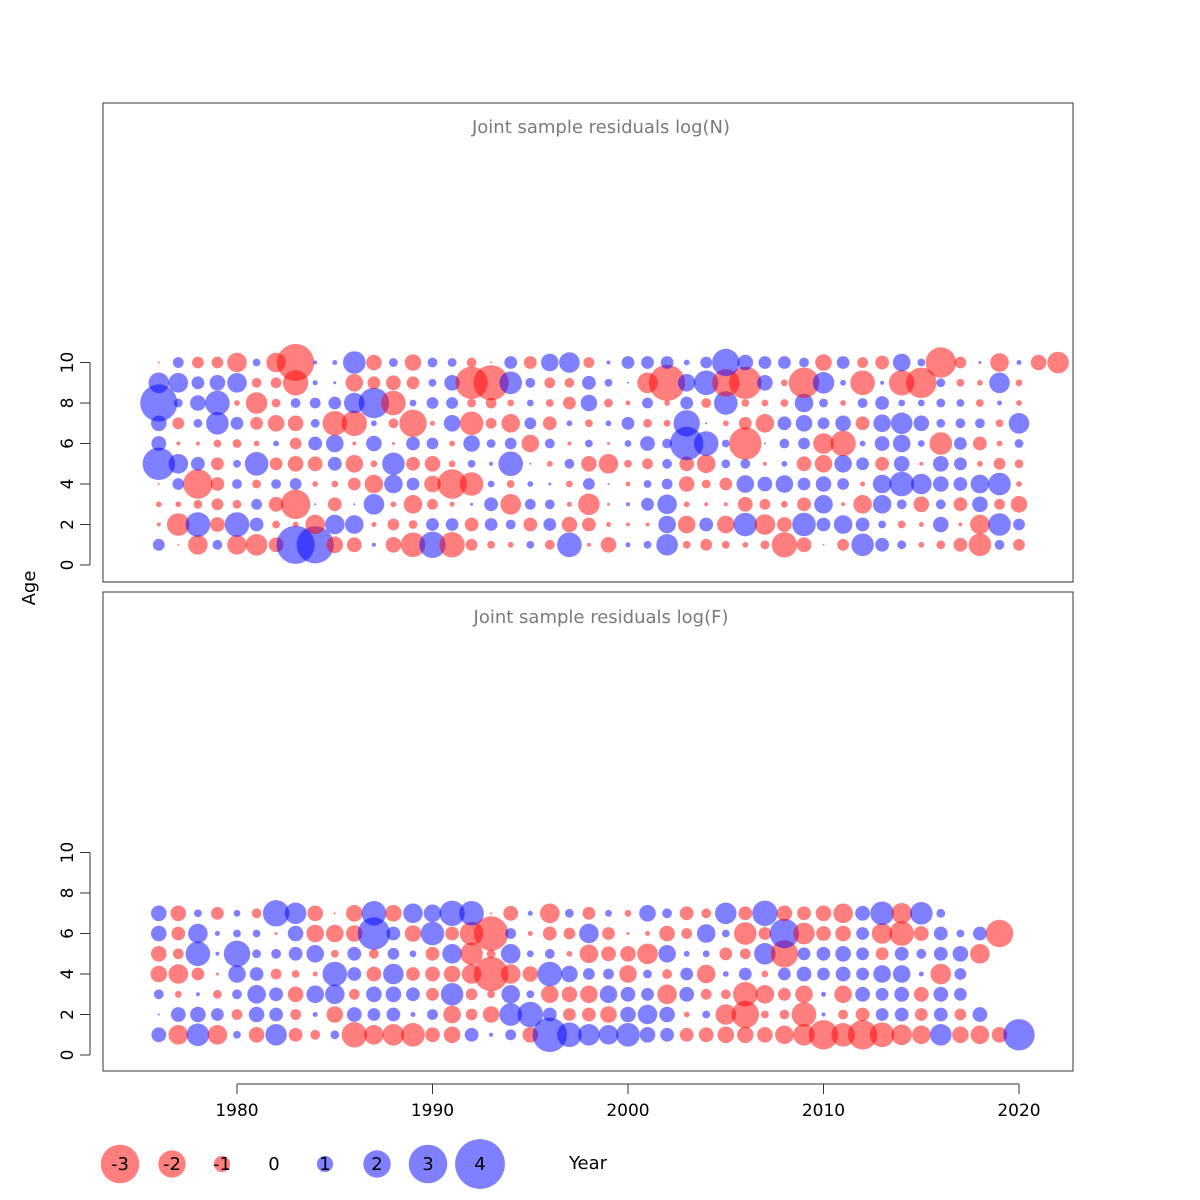  Describe the element at coordinates (452, 994) in the screenshot. I see `bubble-f-age3-1991` at that location.